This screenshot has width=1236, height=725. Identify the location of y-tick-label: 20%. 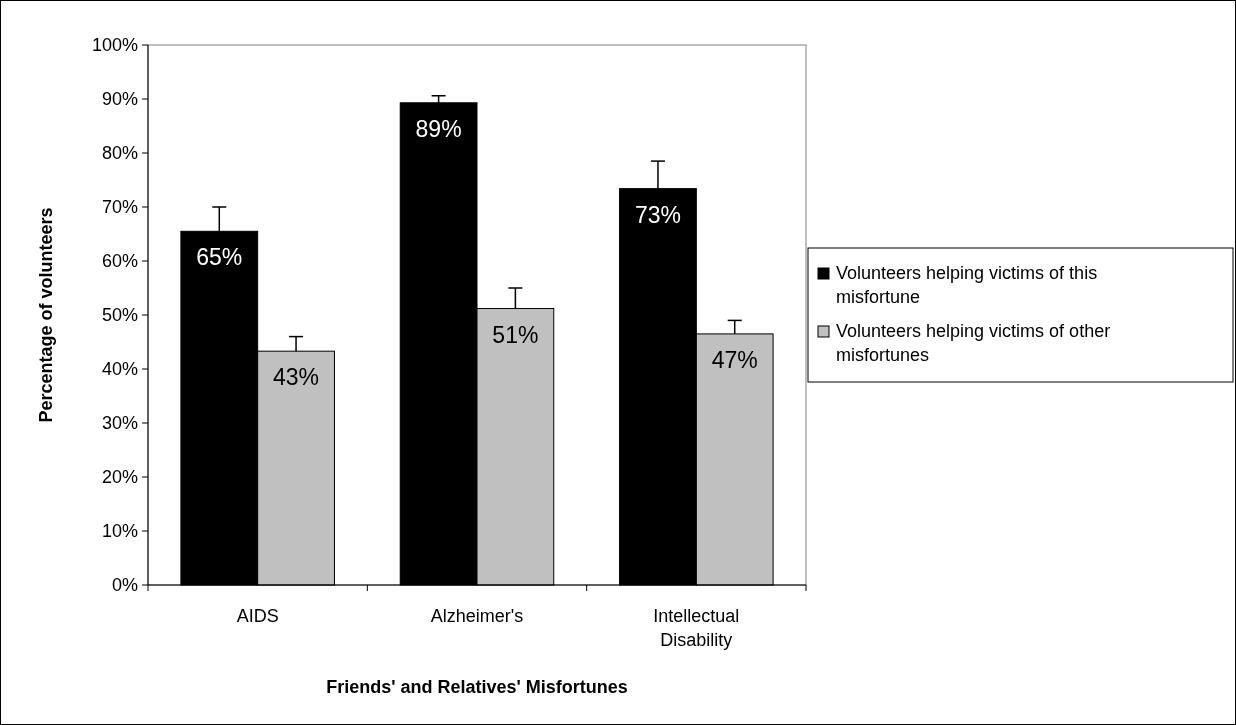
(119, 477).